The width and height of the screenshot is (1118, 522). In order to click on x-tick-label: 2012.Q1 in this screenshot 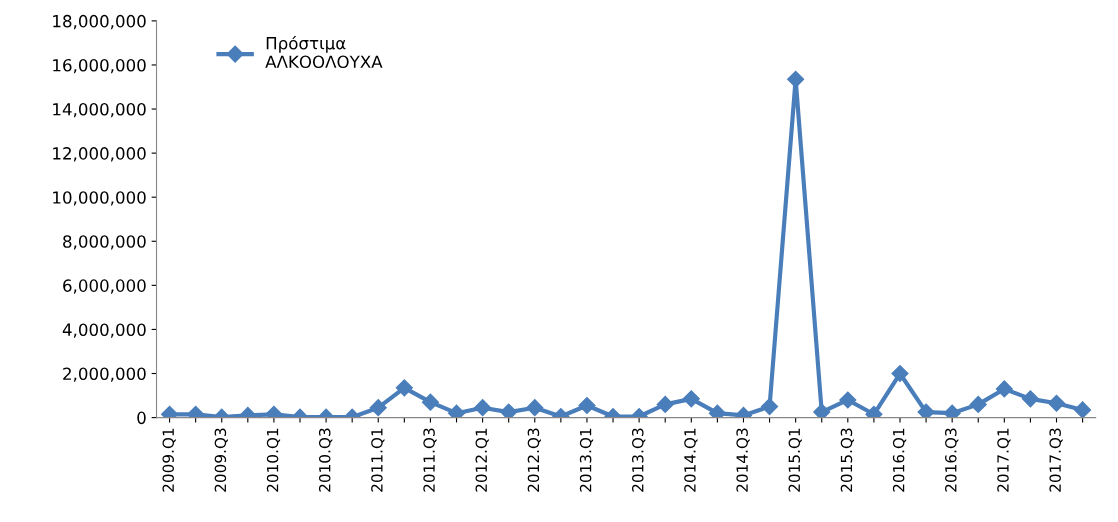, I will do `click(482, 460)`.